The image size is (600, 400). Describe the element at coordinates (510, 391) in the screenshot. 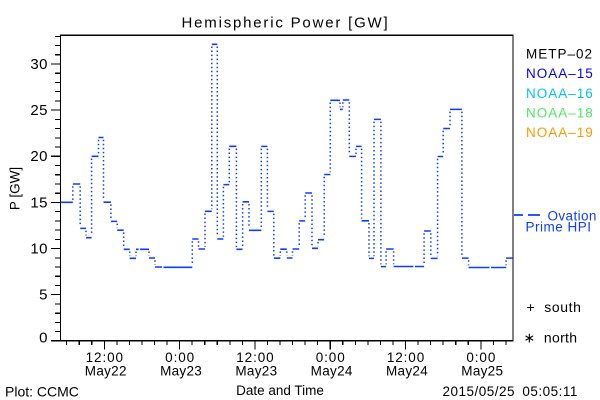

I see `svg-text: 2015/05/25 05:05:11` at that location.